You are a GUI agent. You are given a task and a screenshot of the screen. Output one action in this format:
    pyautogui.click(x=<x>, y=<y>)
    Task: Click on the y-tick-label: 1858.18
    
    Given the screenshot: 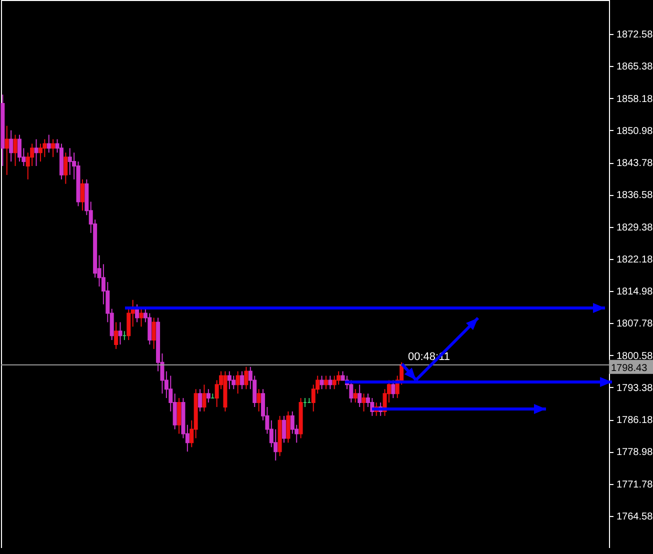 What is the action you would take?
    pyautogui.click(x=634, y=99)
    